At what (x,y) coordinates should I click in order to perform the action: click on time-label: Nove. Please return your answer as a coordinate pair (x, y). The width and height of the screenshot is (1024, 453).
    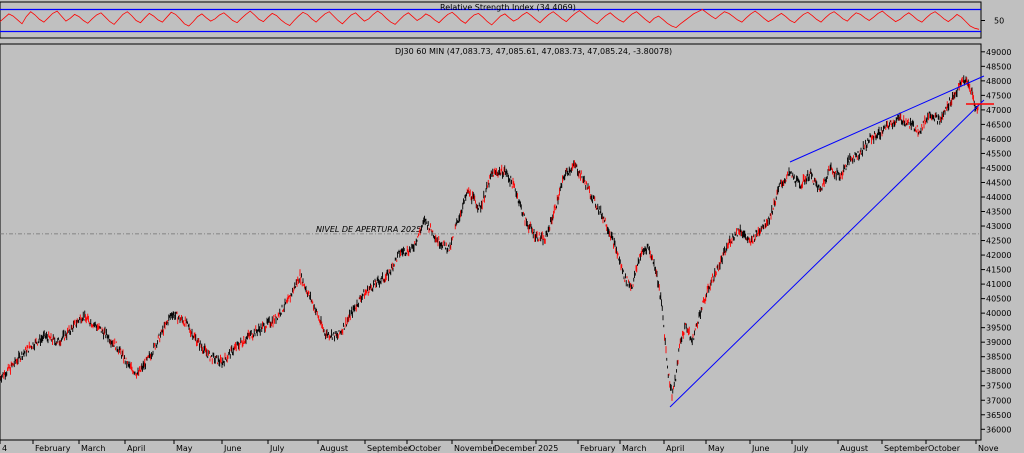
    Looking at the image, I should click on (988, 448).